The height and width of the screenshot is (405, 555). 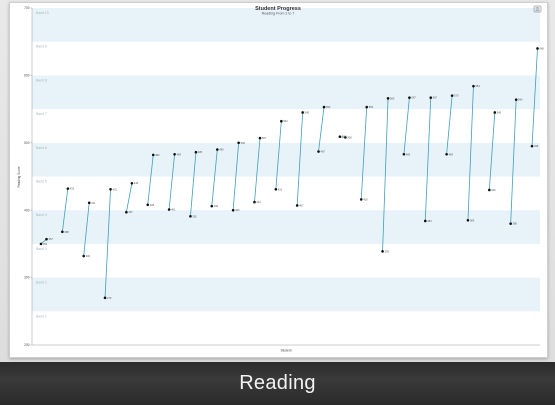 I want to click on start-point-label: 406, so click(x=216, y=206).